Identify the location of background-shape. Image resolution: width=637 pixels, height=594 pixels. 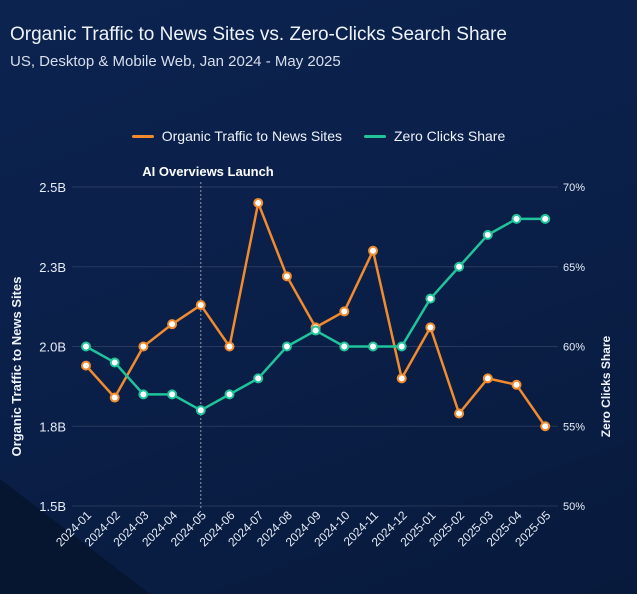
(75, 536).